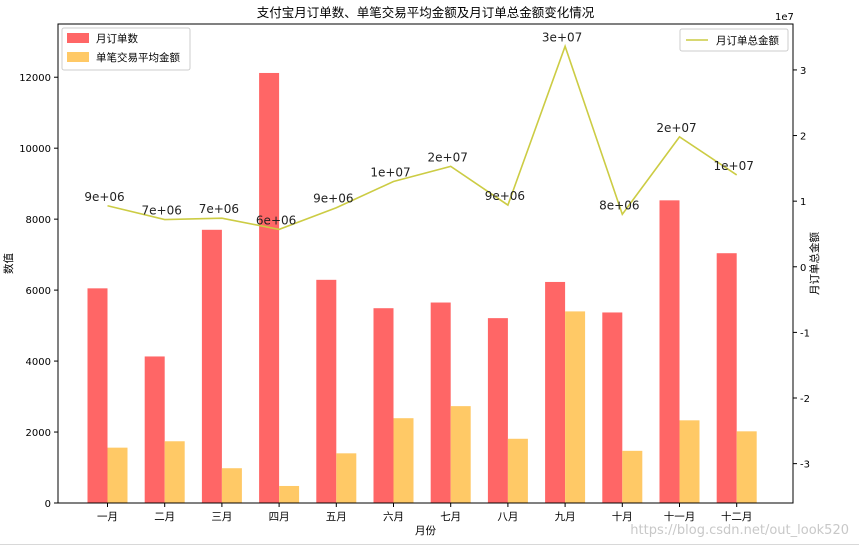  What do you see at coordinates (562, 37) in the screenshot?
I see `line-data-label: 3e+07` at bounding box center [562, 37].